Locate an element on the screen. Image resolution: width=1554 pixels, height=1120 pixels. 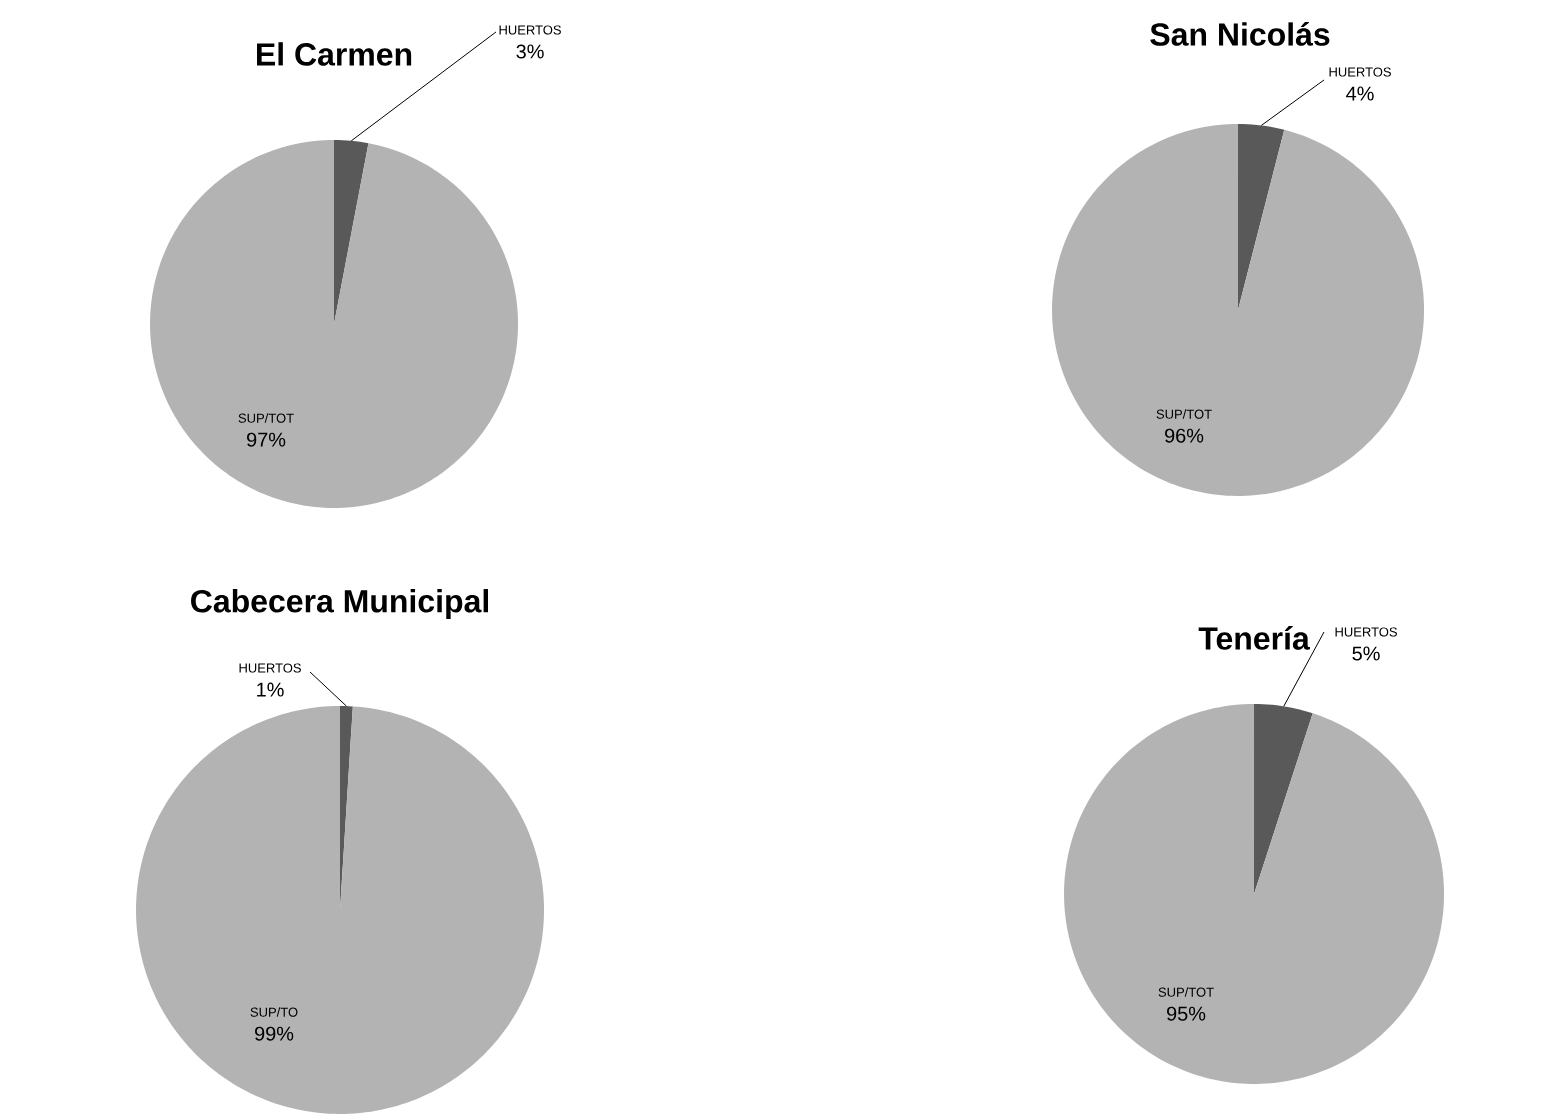
data-label: 5% is located at coordinates (1366, 653).